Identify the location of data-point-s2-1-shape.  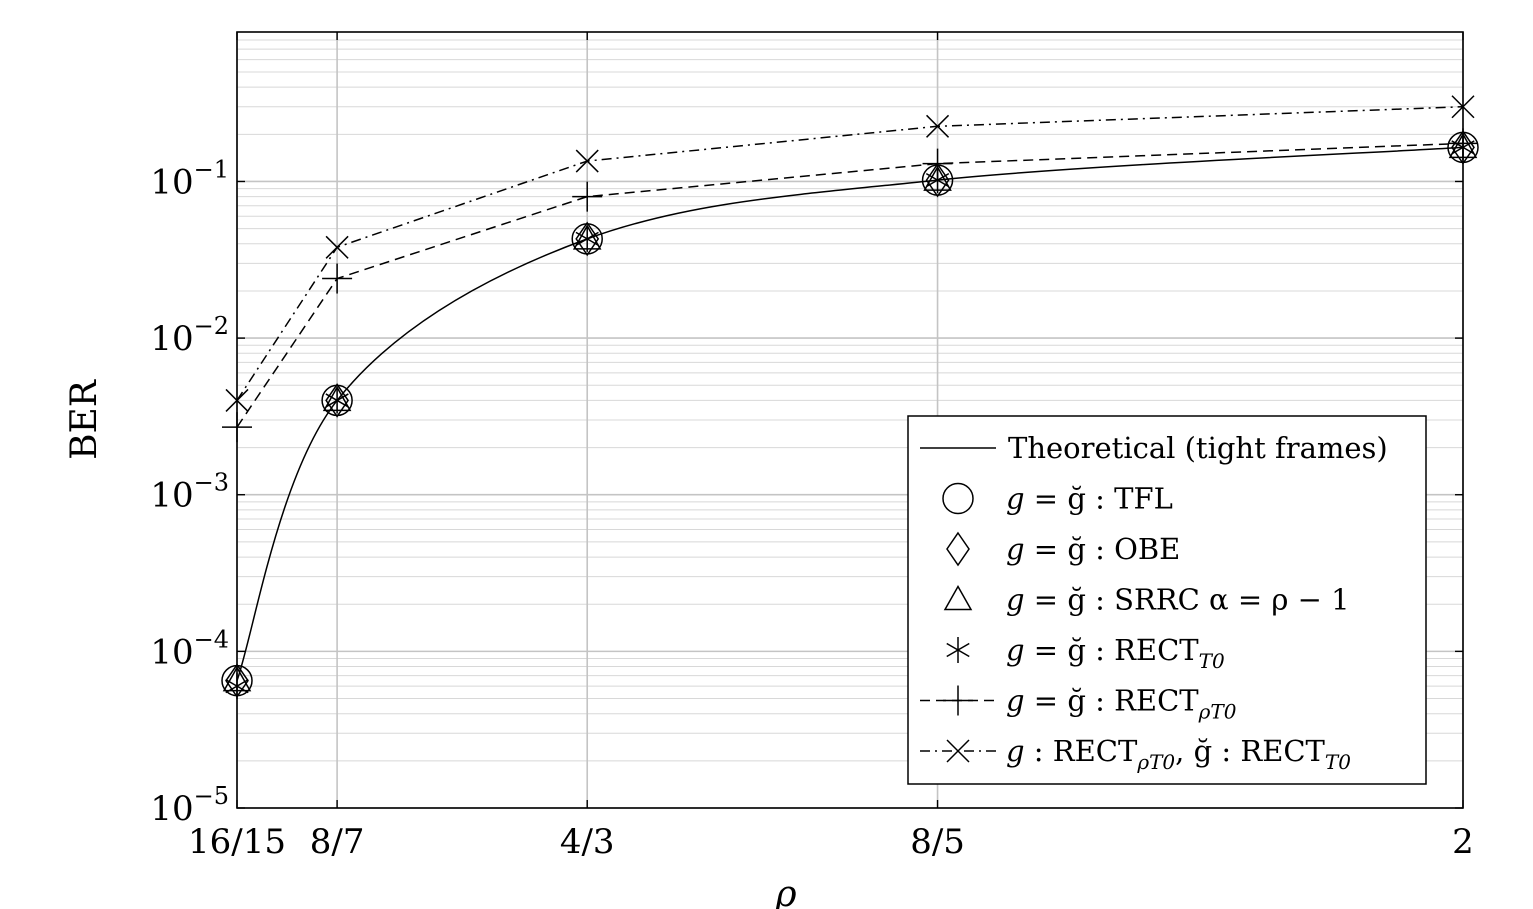
(337, 400).